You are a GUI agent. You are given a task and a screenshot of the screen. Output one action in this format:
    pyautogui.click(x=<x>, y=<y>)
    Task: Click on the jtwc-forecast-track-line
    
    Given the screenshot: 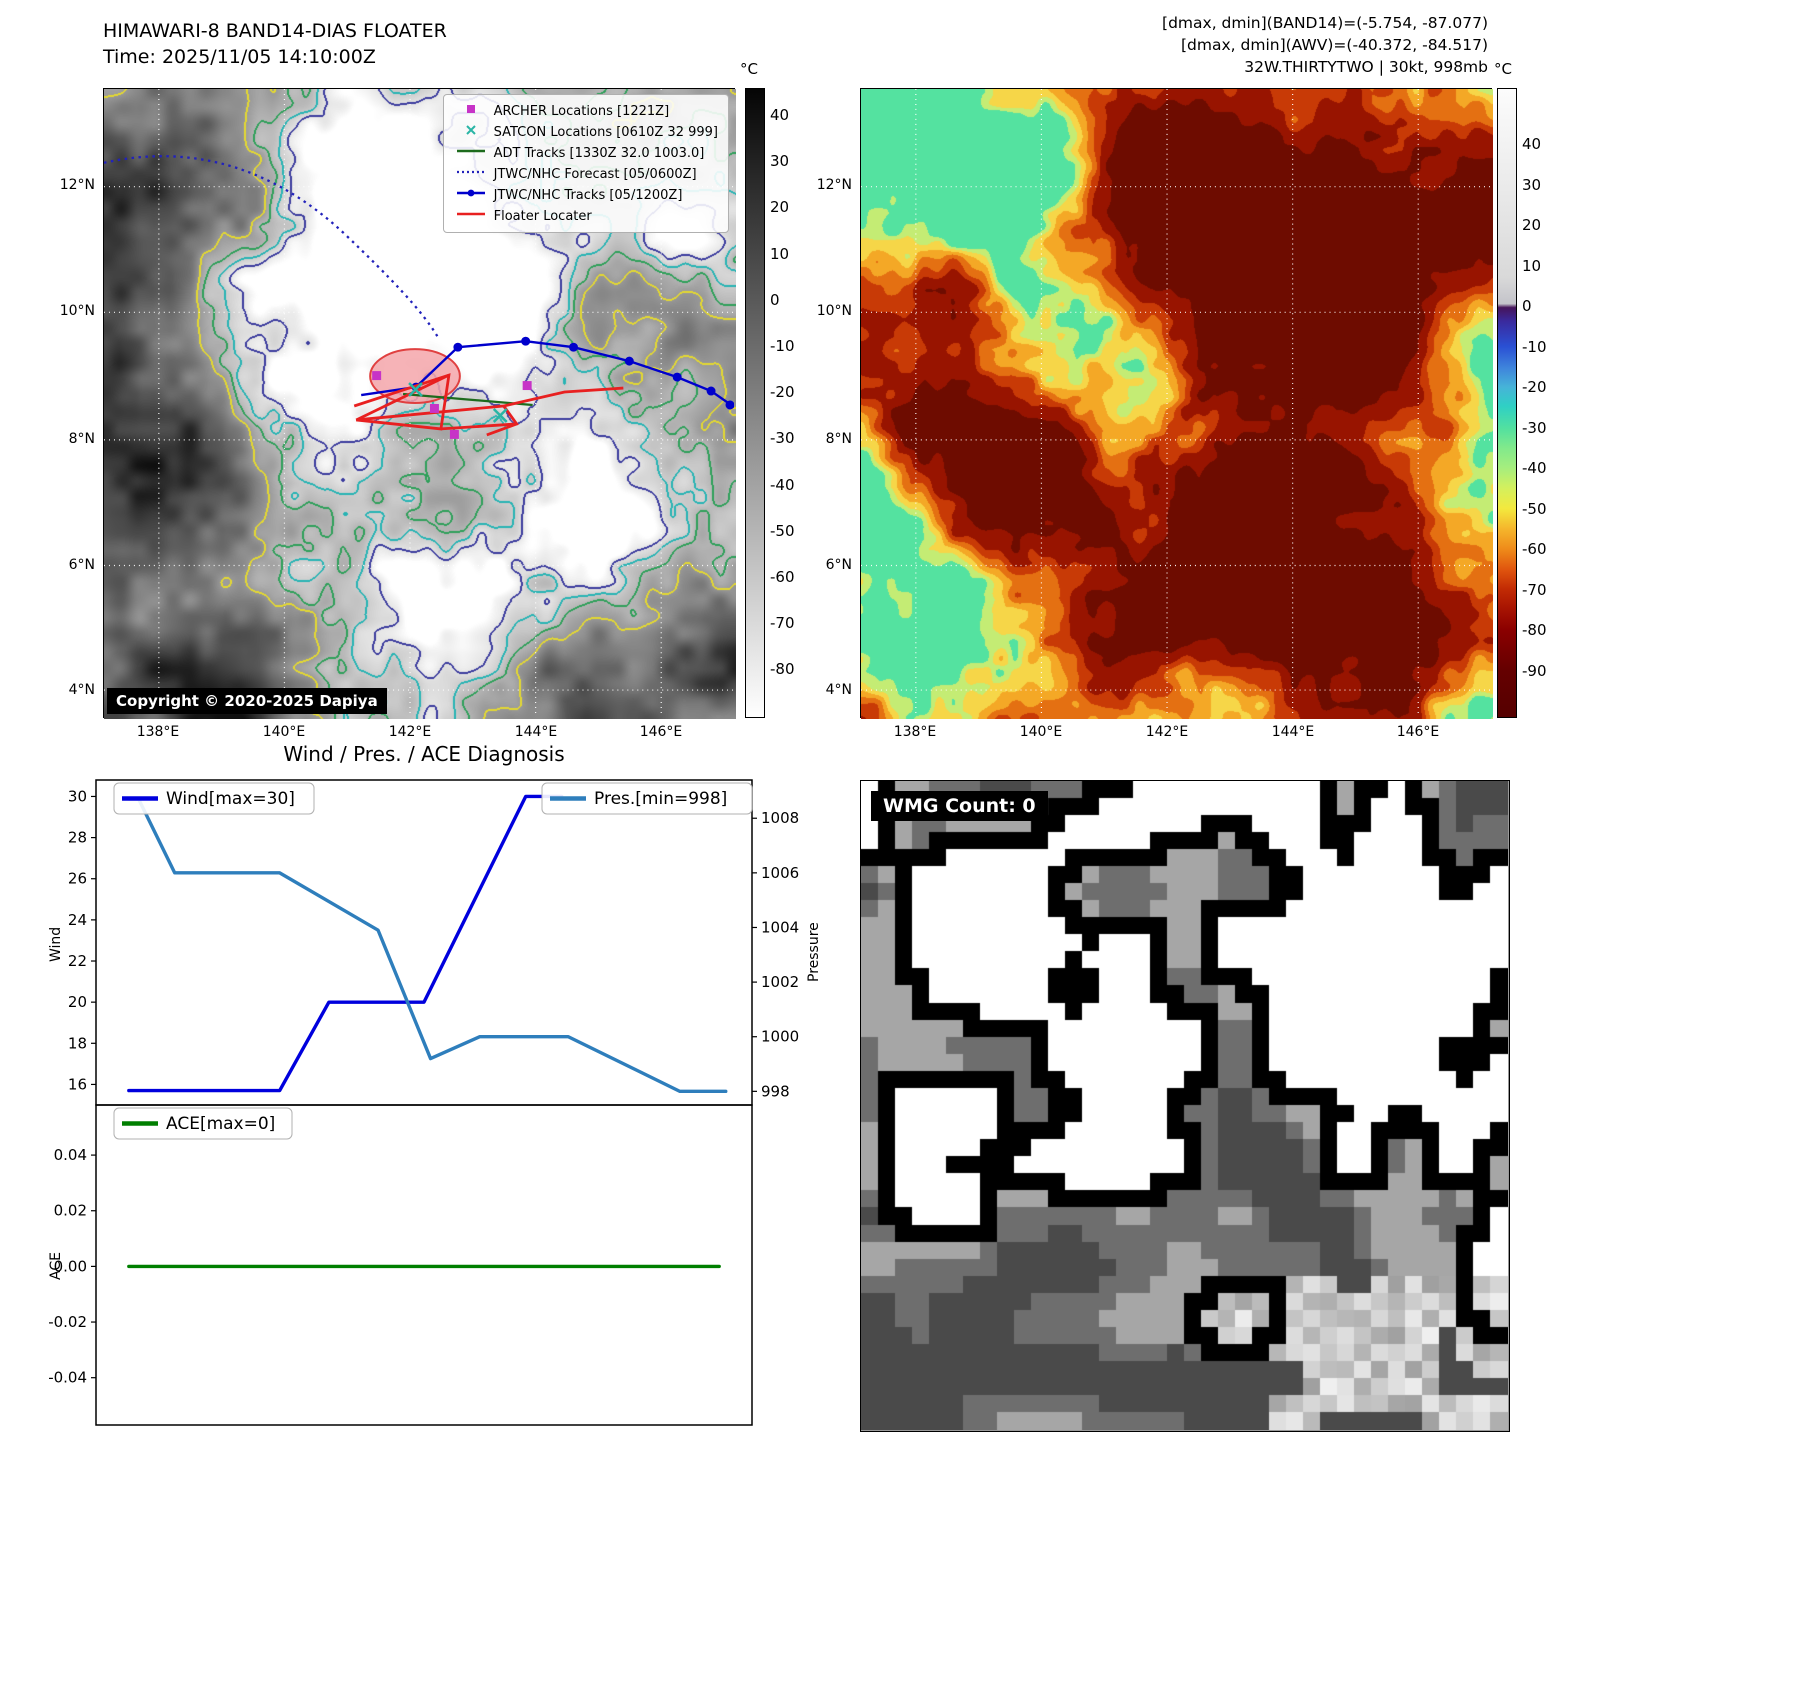 What is the action you would take?
    pyautogui.click(x=271, y=246)
    